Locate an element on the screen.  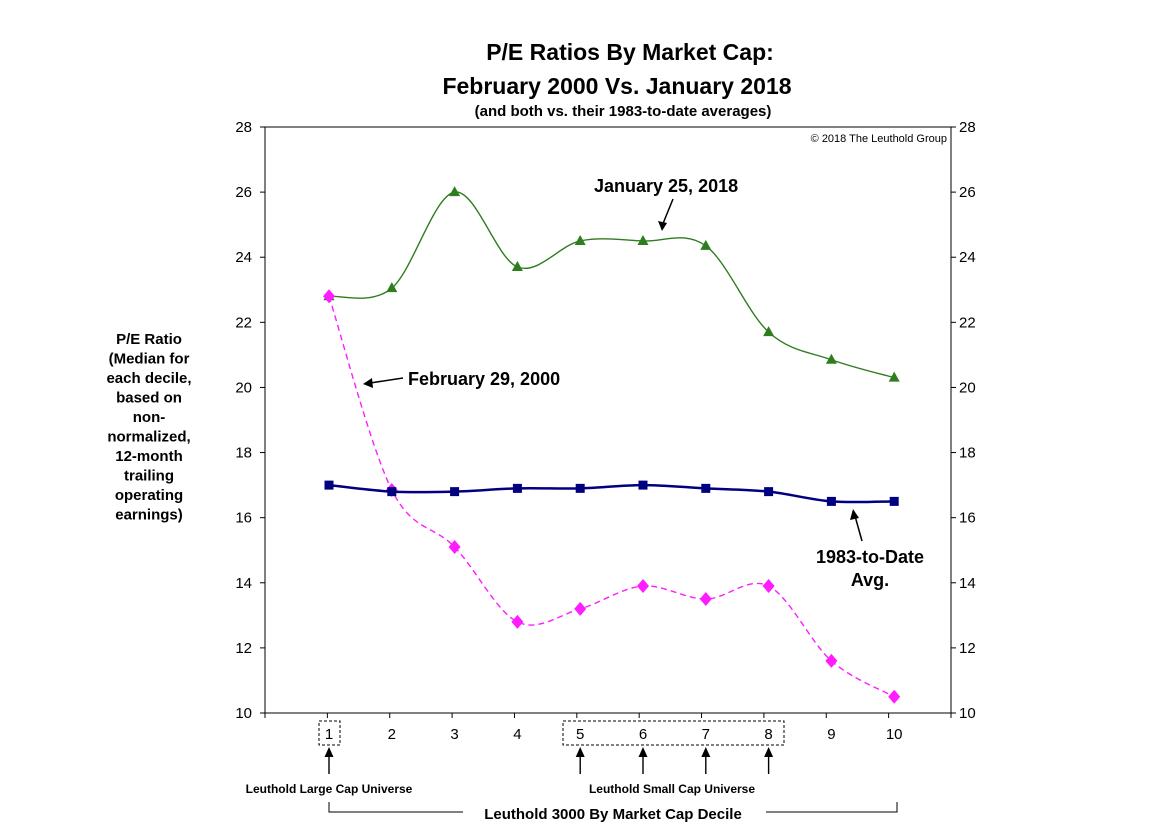
y-axis-label-line: (Median for is located at coordinates (149, 359).